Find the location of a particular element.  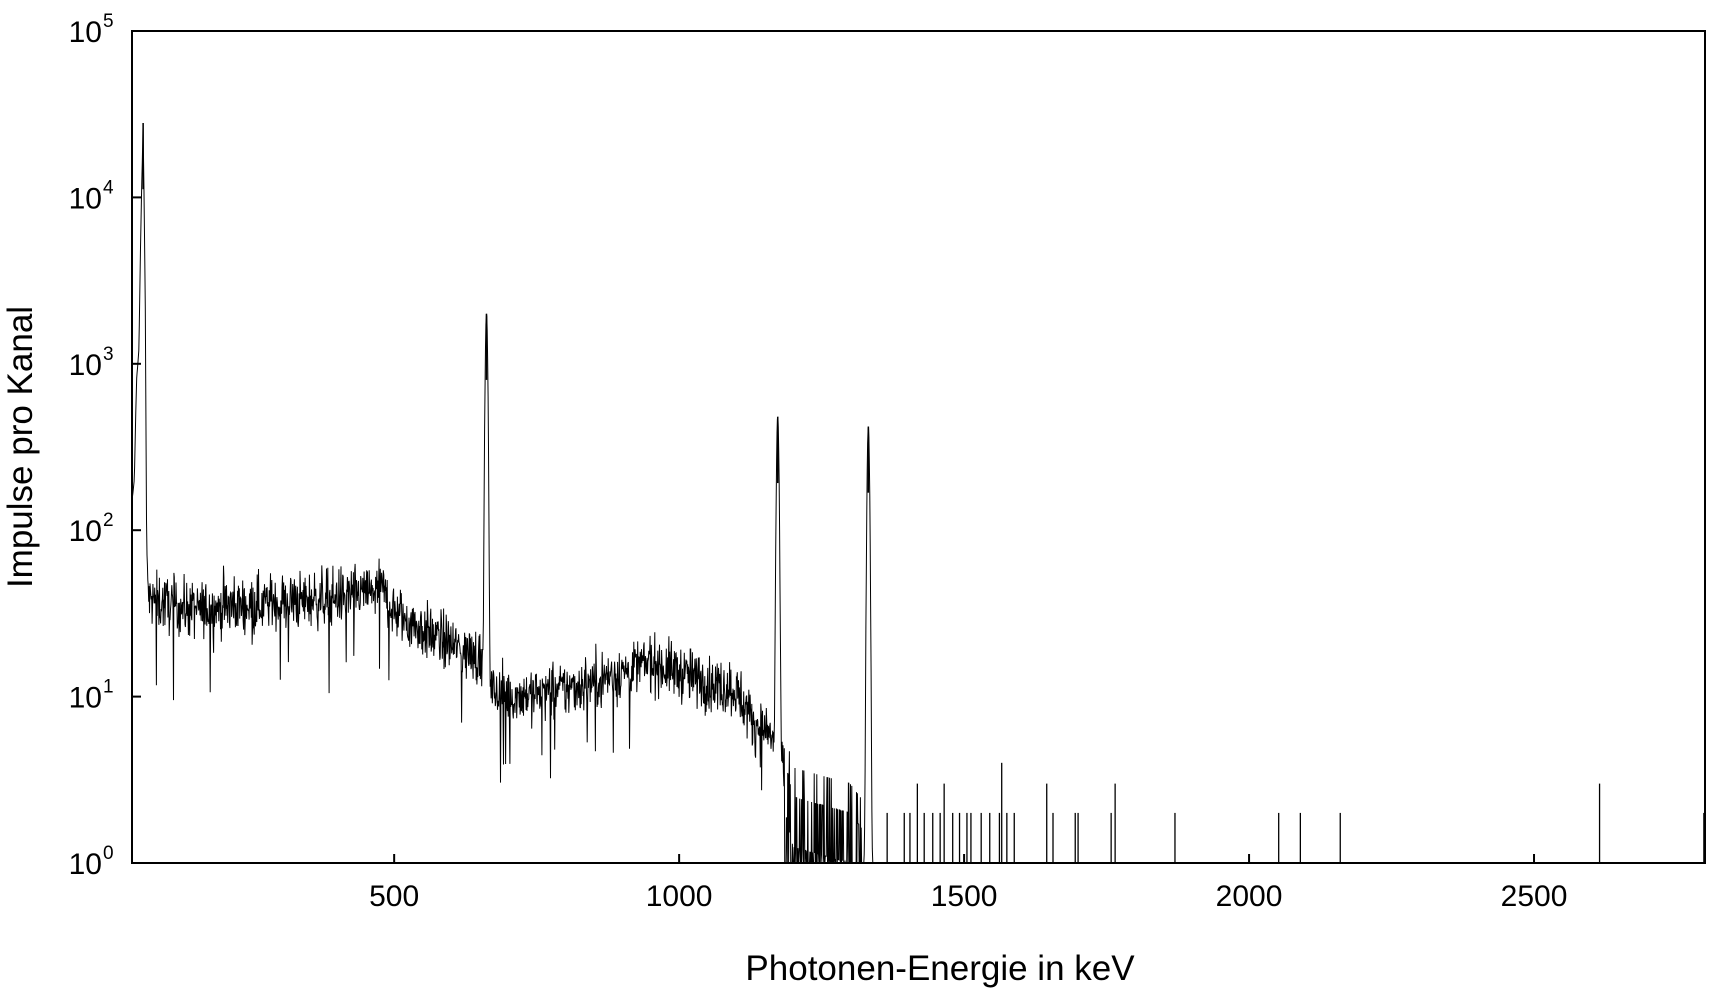

x-tick-label: 500 is located at coordinates (394, 896).